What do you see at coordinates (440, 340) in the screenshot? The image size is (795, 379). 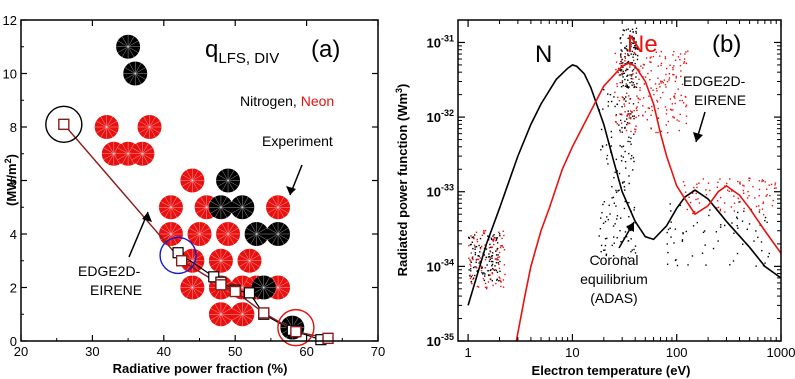 I see `panel-b-ytick-label: 10-35` at bounding box center [440, 340].